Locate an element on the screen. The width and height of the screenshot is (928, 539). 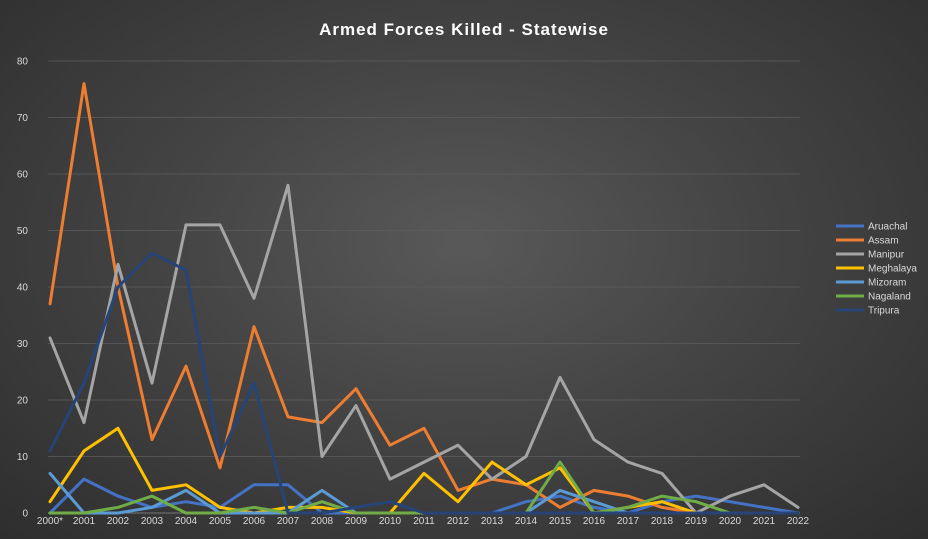
x-tick-label: 2021 is located at coordinates (764, 521).